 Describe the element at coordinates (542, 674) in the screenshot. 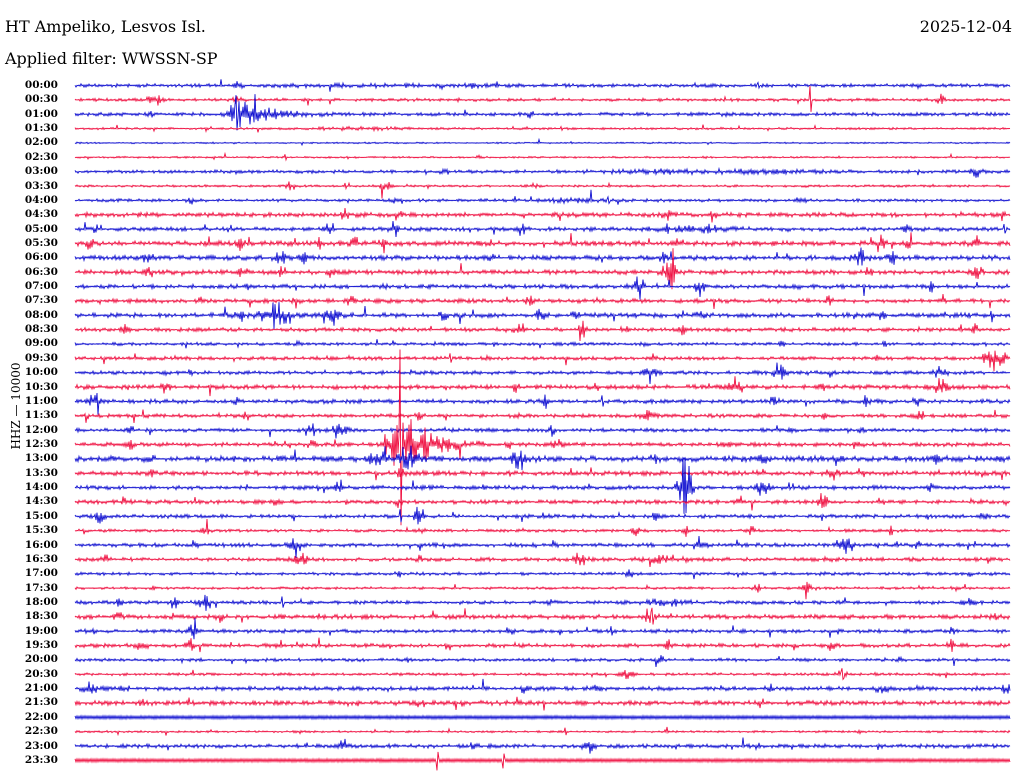

I see `trace-row-2030` at that location.